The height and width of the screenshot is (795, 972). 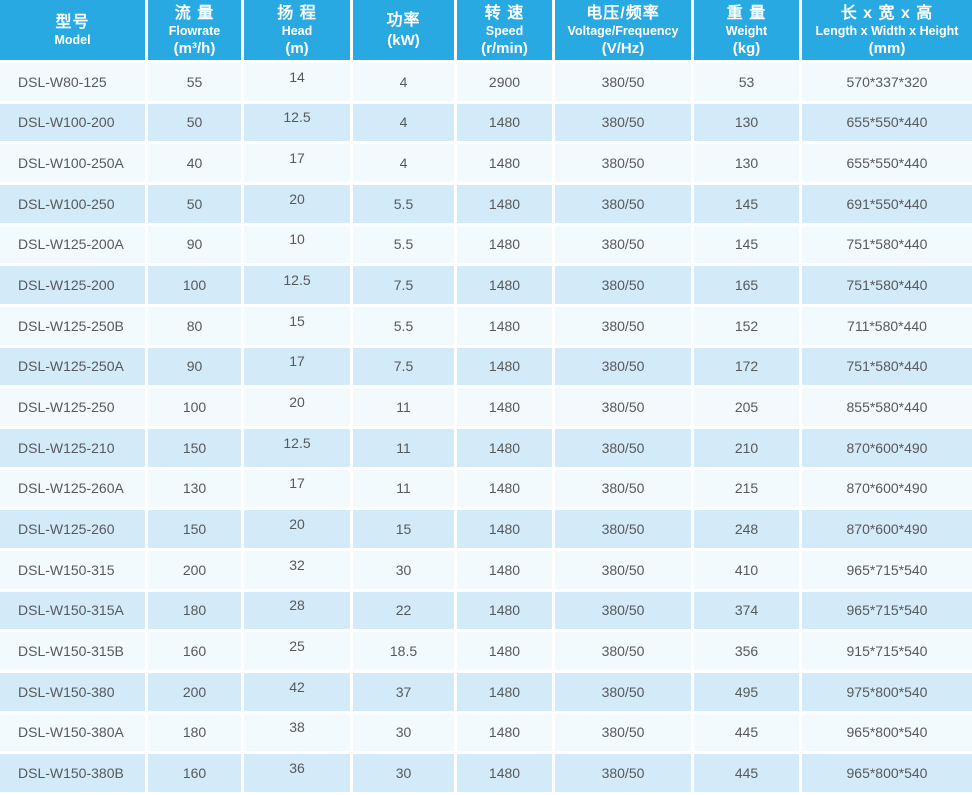 I want to click on cell-speed: 2900, so click(x=504, y=82).